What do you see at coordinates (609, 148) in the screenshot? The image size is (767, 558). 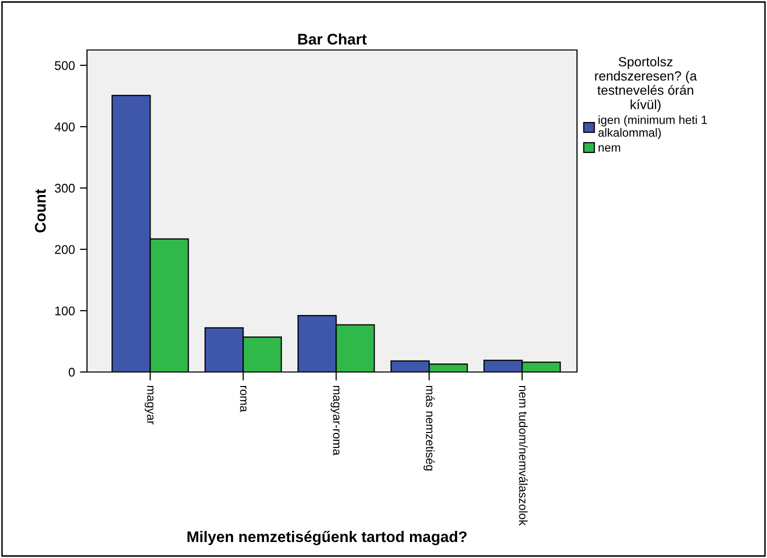 I see `legend-label: nem` at bounding box center [609, 148].